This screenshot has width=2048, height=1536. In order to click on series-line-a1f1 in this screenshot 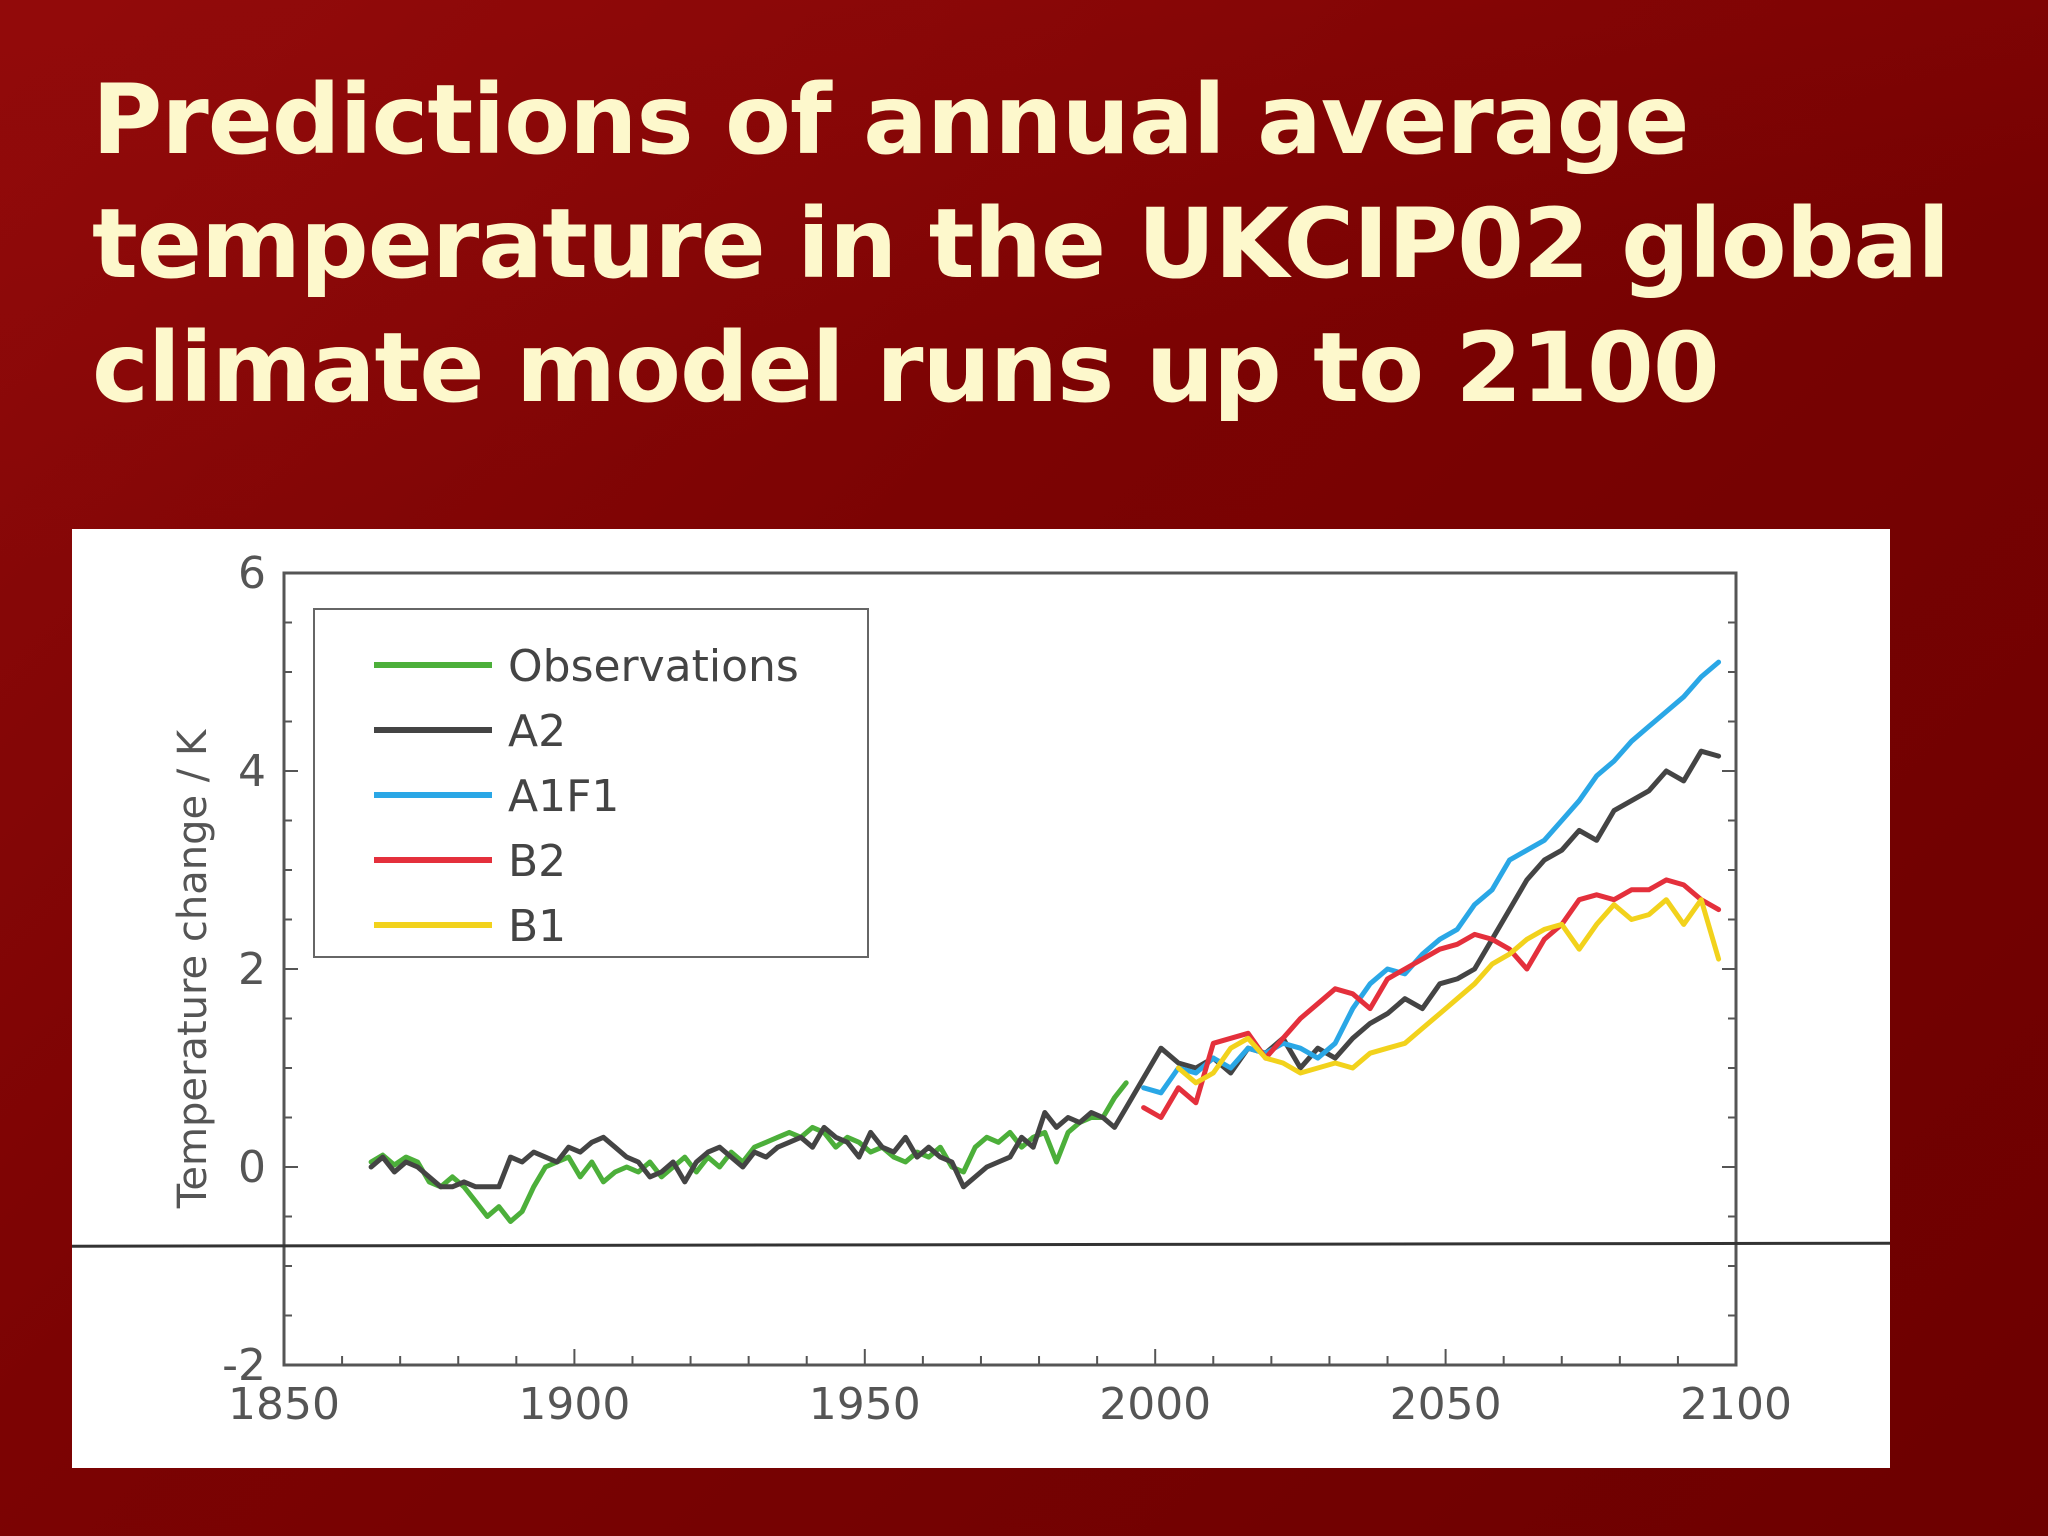, I will do `click(1431, 877)`.